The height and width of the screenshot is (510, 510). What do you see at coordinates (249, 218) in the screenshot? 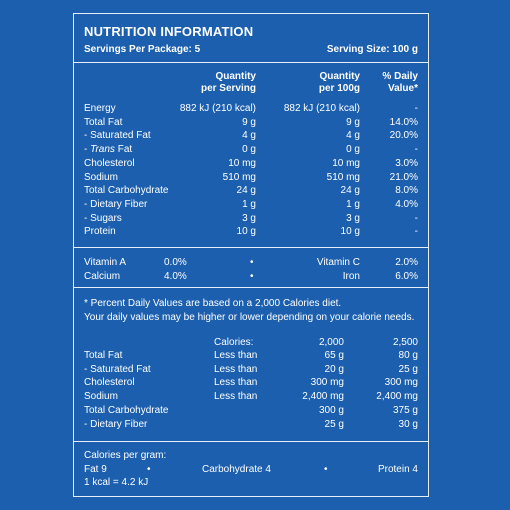
I see `nutrient-per-serving: 3 g` at bounding box center [249, 218].